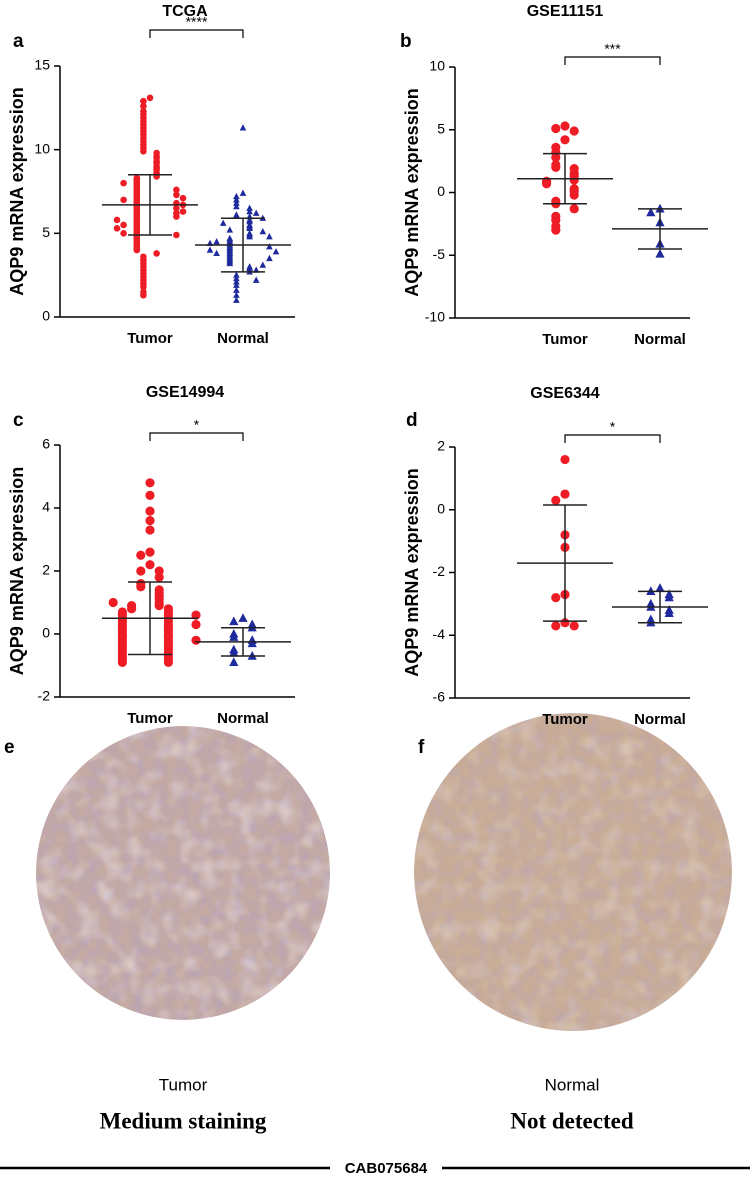 Image resolution: width=750 pixels, height=1181 pixels. Describe the element at coordinates (439, 697) in the screenshot. I see `y-tick-label: -6` at that location.